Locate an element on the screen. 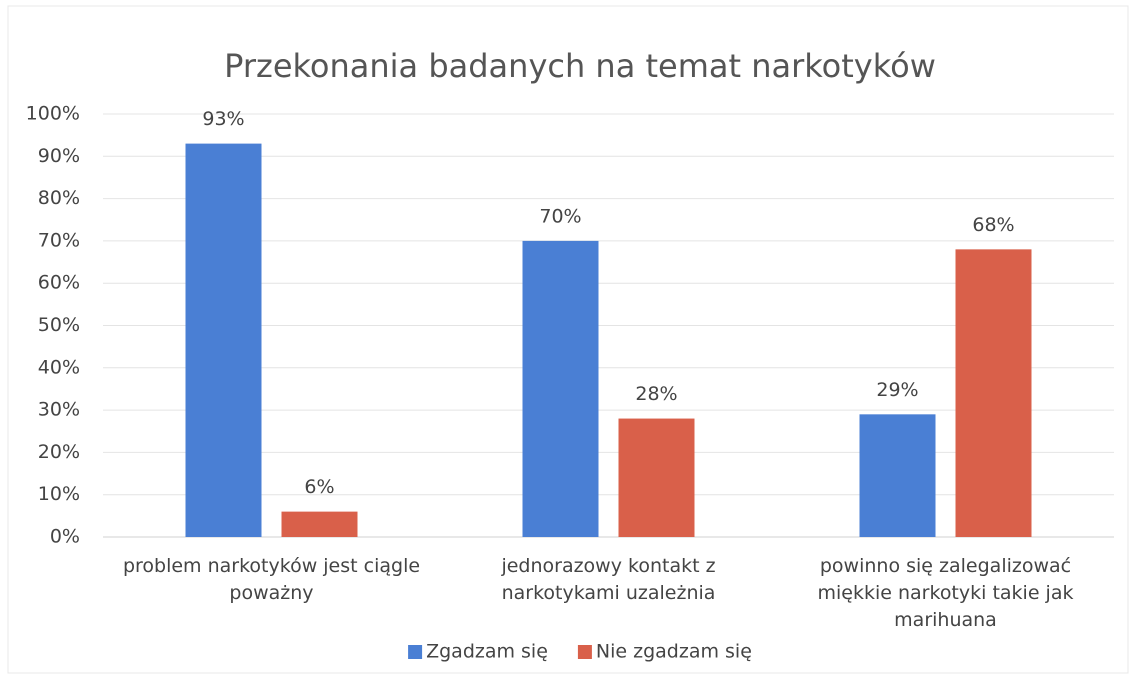  y-tick-label: 20% is located at coordinates (59, 452).